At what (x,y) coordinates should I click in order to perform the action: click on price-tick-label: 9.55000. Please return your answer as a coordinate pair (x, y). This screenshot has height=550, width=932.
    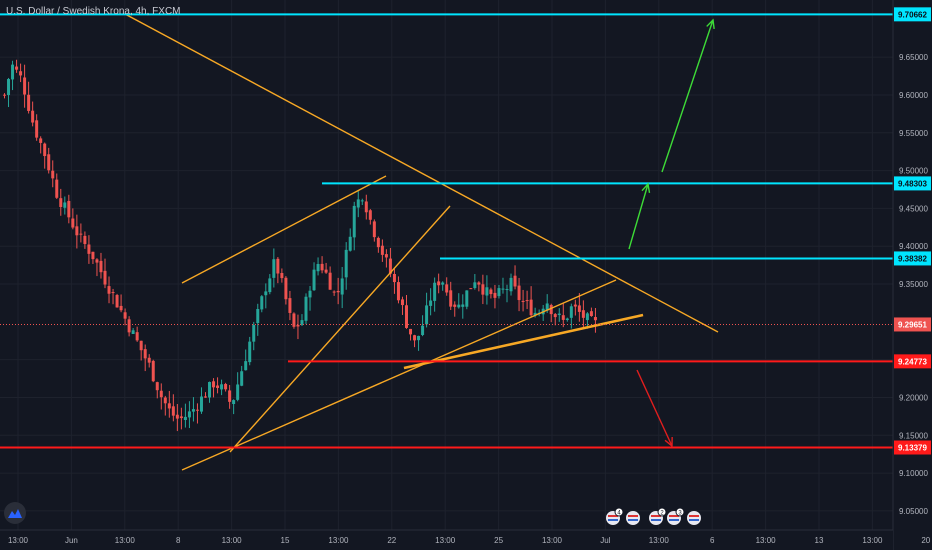
    Looking at the image, I should click on (913, 133).